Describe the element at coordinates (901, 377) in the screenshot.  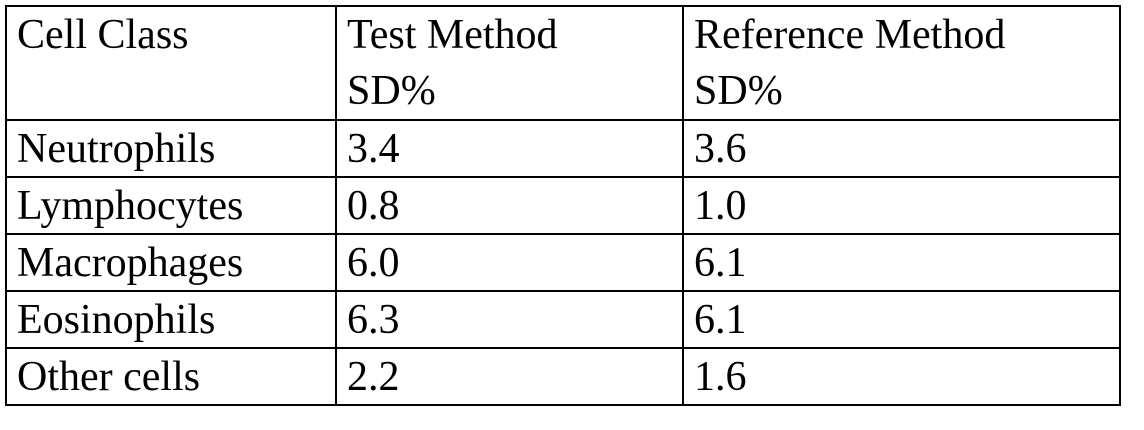
I see `value-cell: 1.6` at that location.